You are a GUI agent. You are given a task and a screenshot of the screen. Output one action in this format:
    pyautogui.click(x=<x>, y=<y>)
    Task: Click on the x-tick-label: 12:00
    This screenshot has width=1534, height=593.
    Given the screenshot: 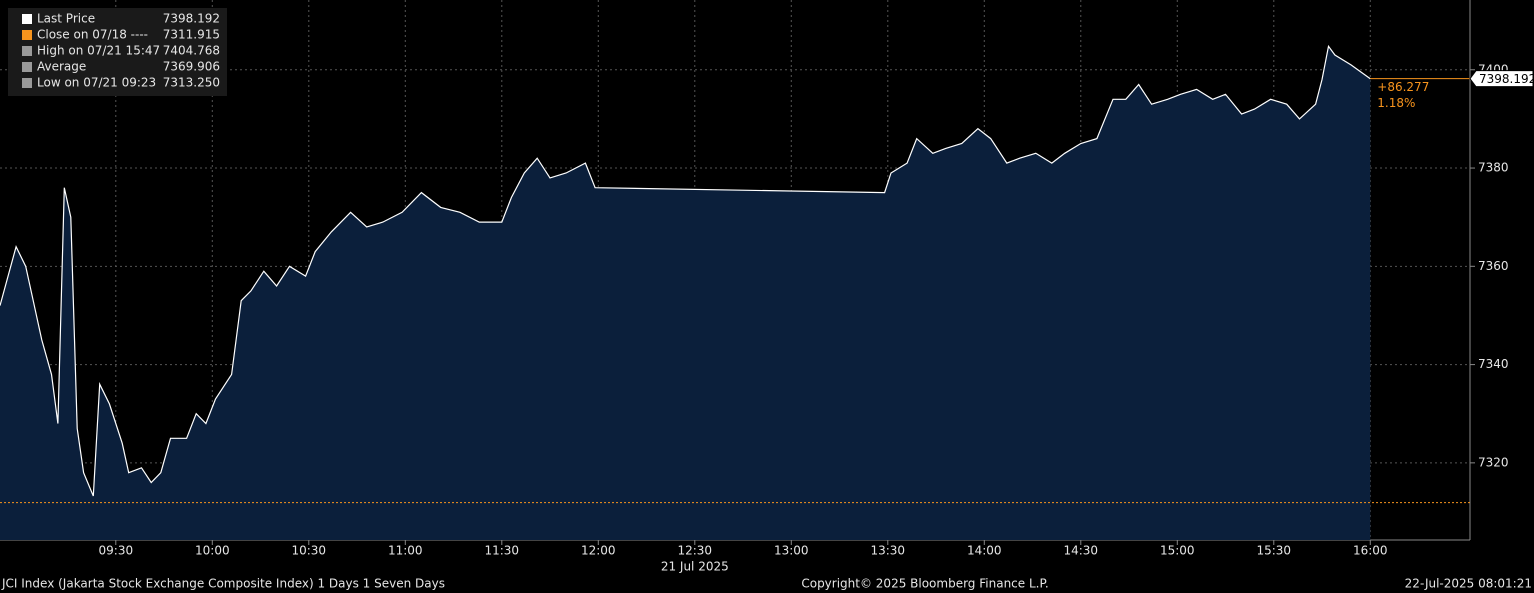 What is the action you would take?
    pyautogui.click(x=598, y=551)
    